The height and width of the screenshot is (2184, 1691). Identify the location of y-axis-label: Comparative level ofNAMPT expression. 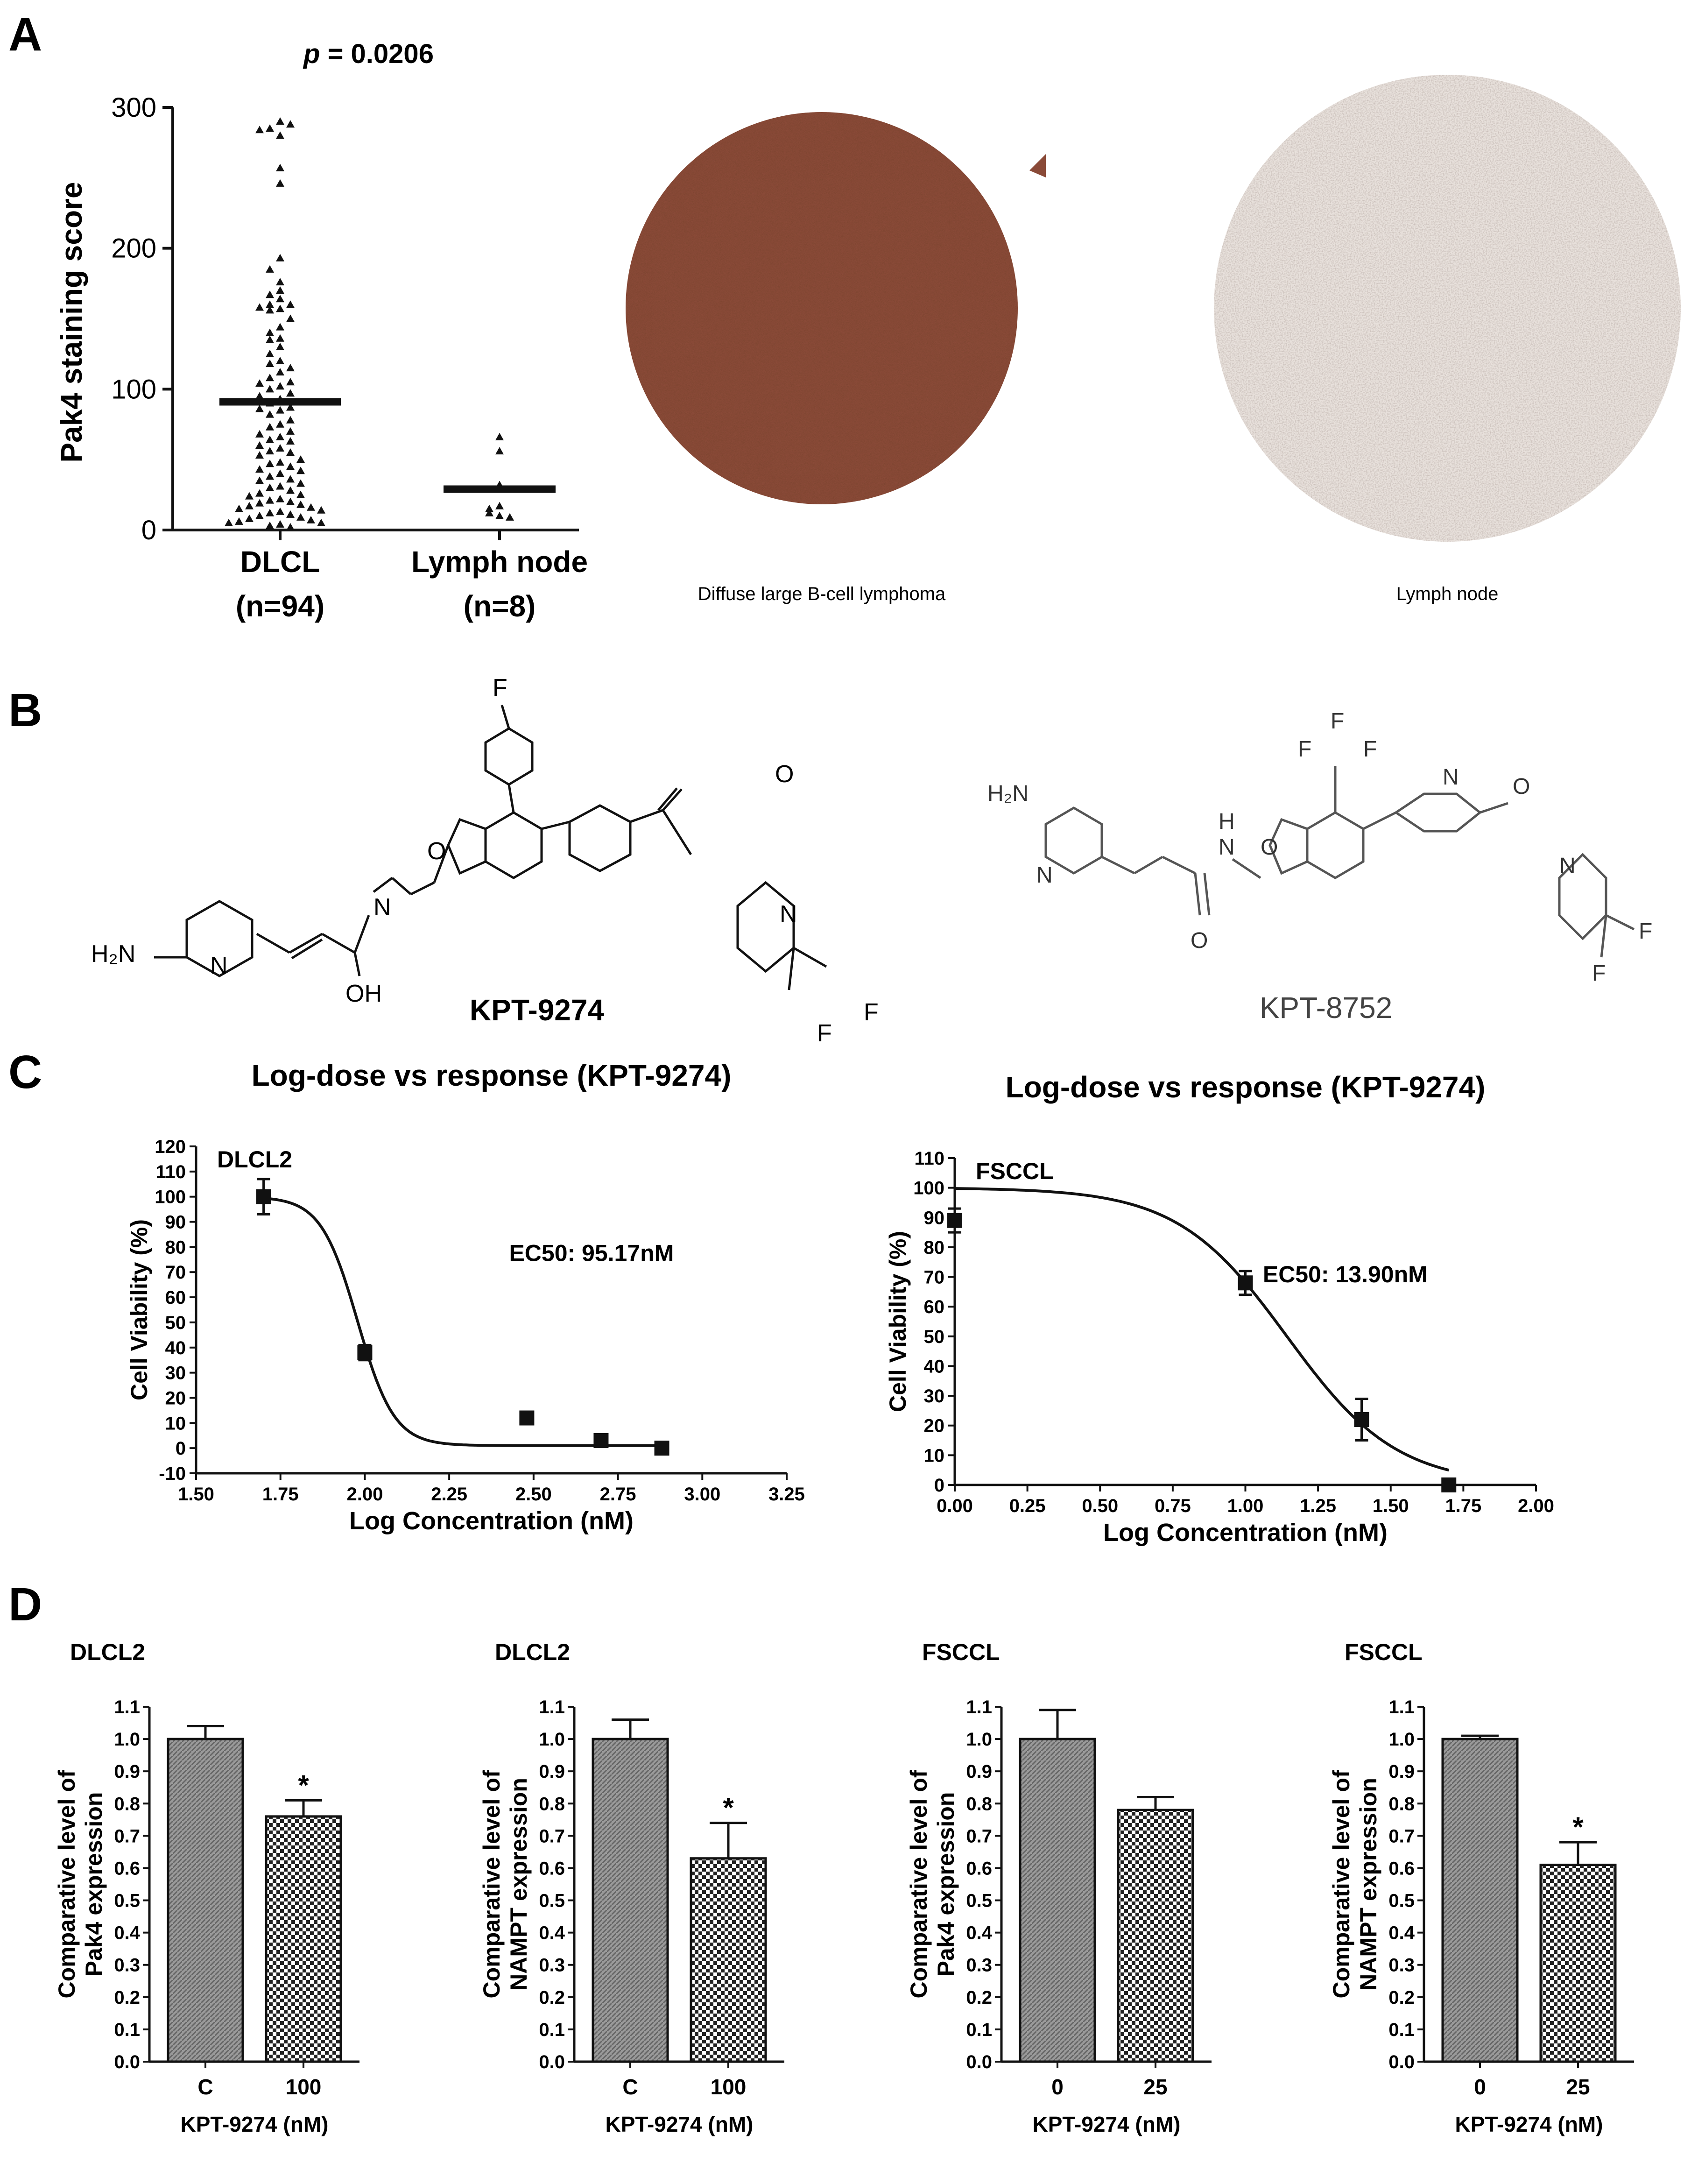
(1354, 1884).